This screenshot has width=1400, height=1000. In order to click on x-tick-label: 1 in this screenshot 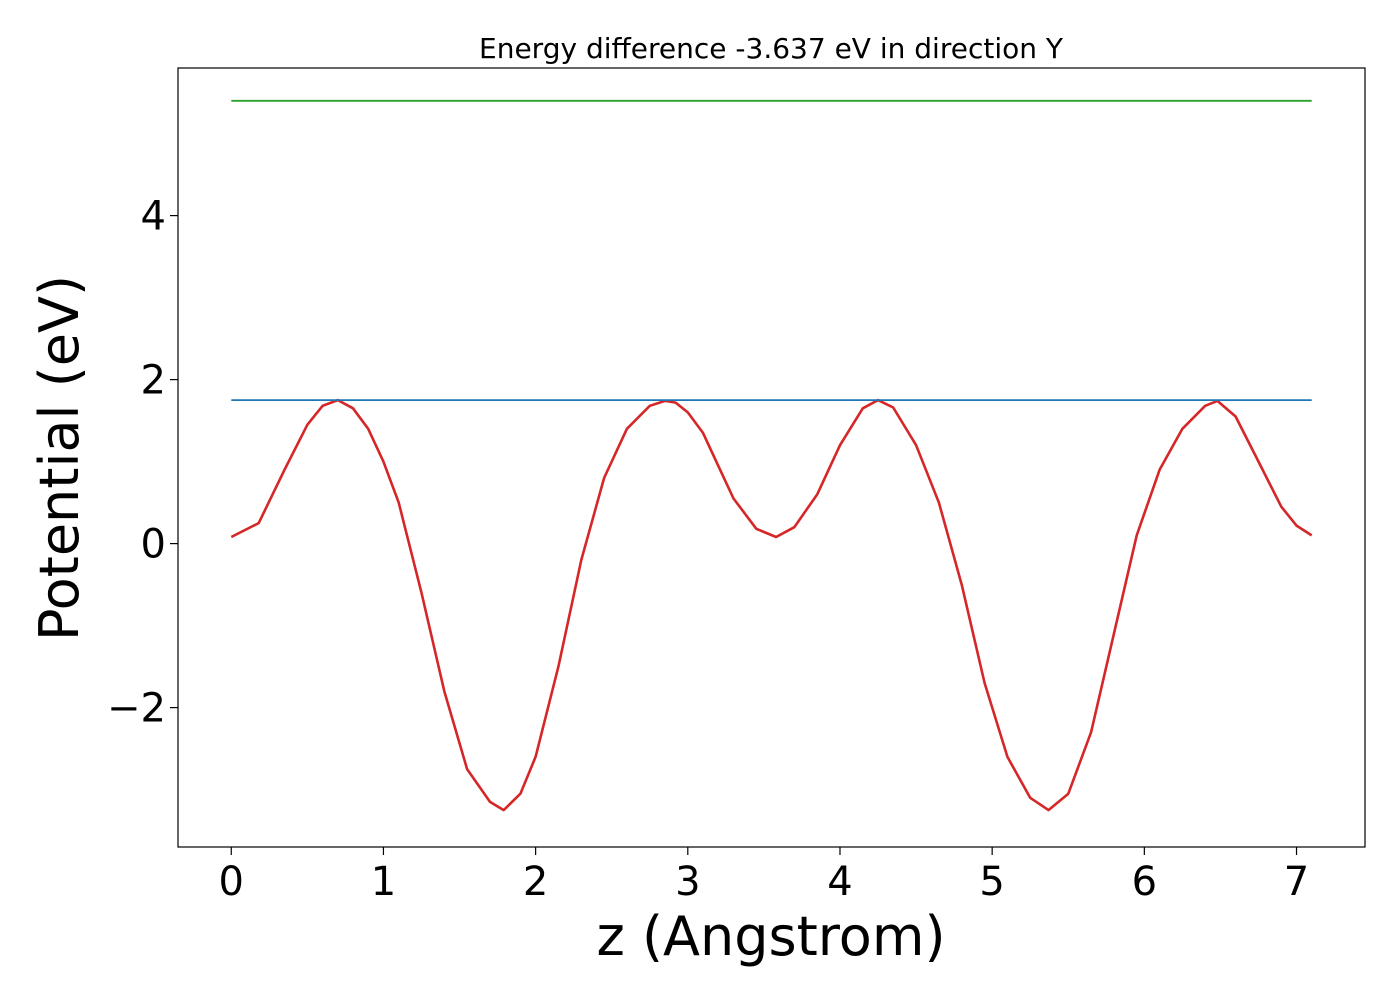, I will do `click(383, 882)`.